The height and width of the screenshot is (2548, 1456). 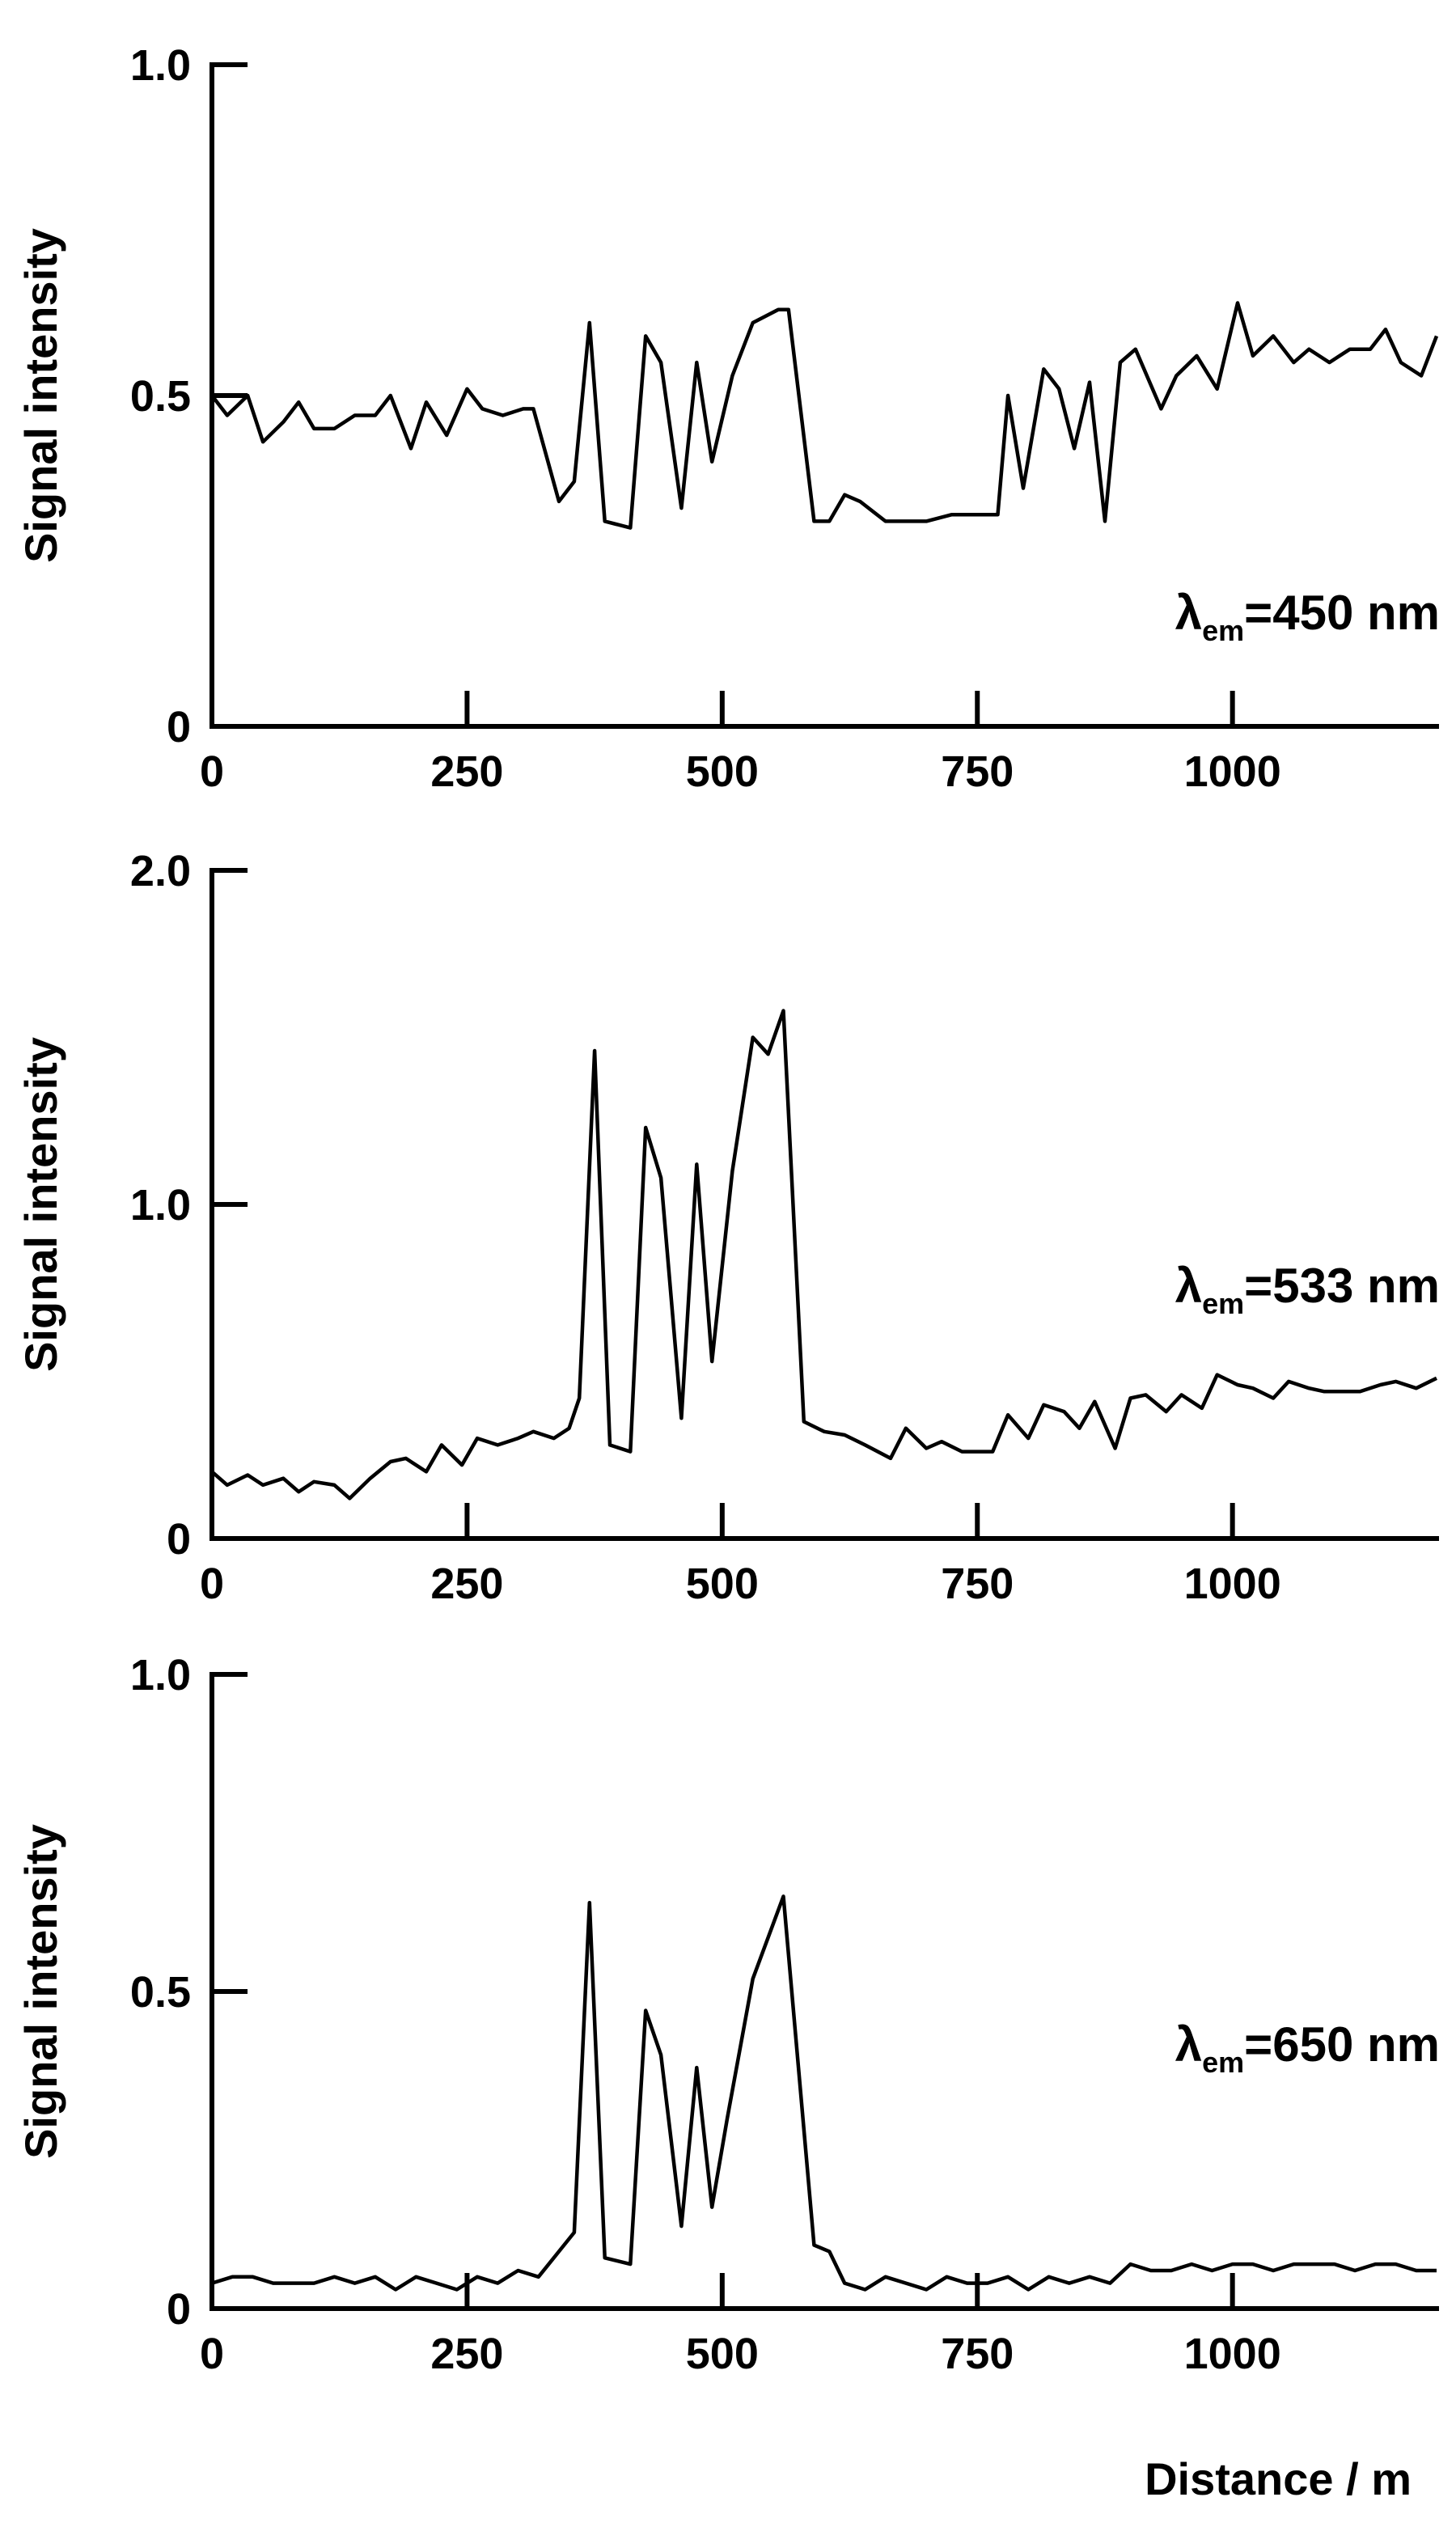 I want to click on wavelength-annotation: λem=533 nm, so click(x=1307, y=1289).